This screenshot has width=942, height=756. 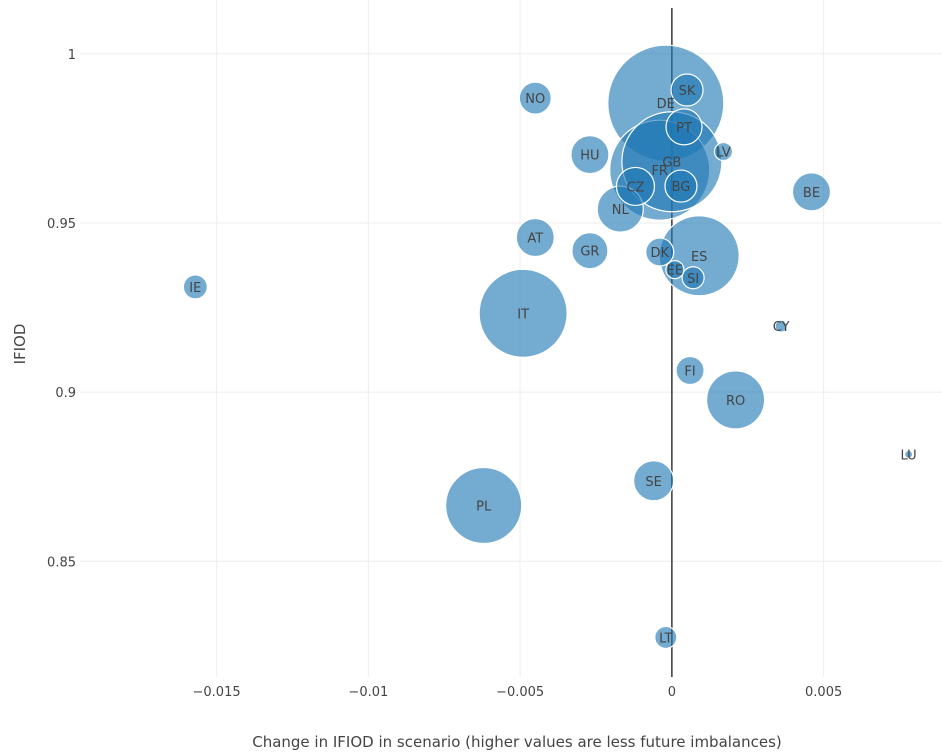 I want to click on bubble-label-lt: LT, so click(x=665, y=638).